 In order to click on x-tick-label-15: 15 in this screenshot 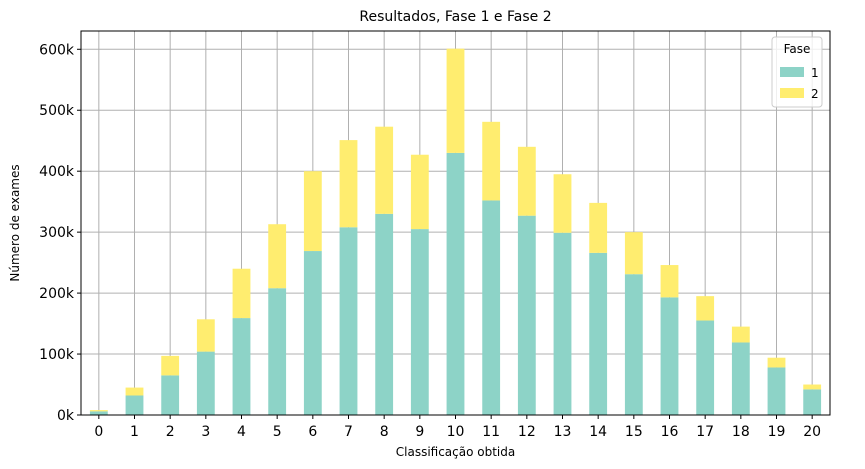, I will do `click(634, 432)`.